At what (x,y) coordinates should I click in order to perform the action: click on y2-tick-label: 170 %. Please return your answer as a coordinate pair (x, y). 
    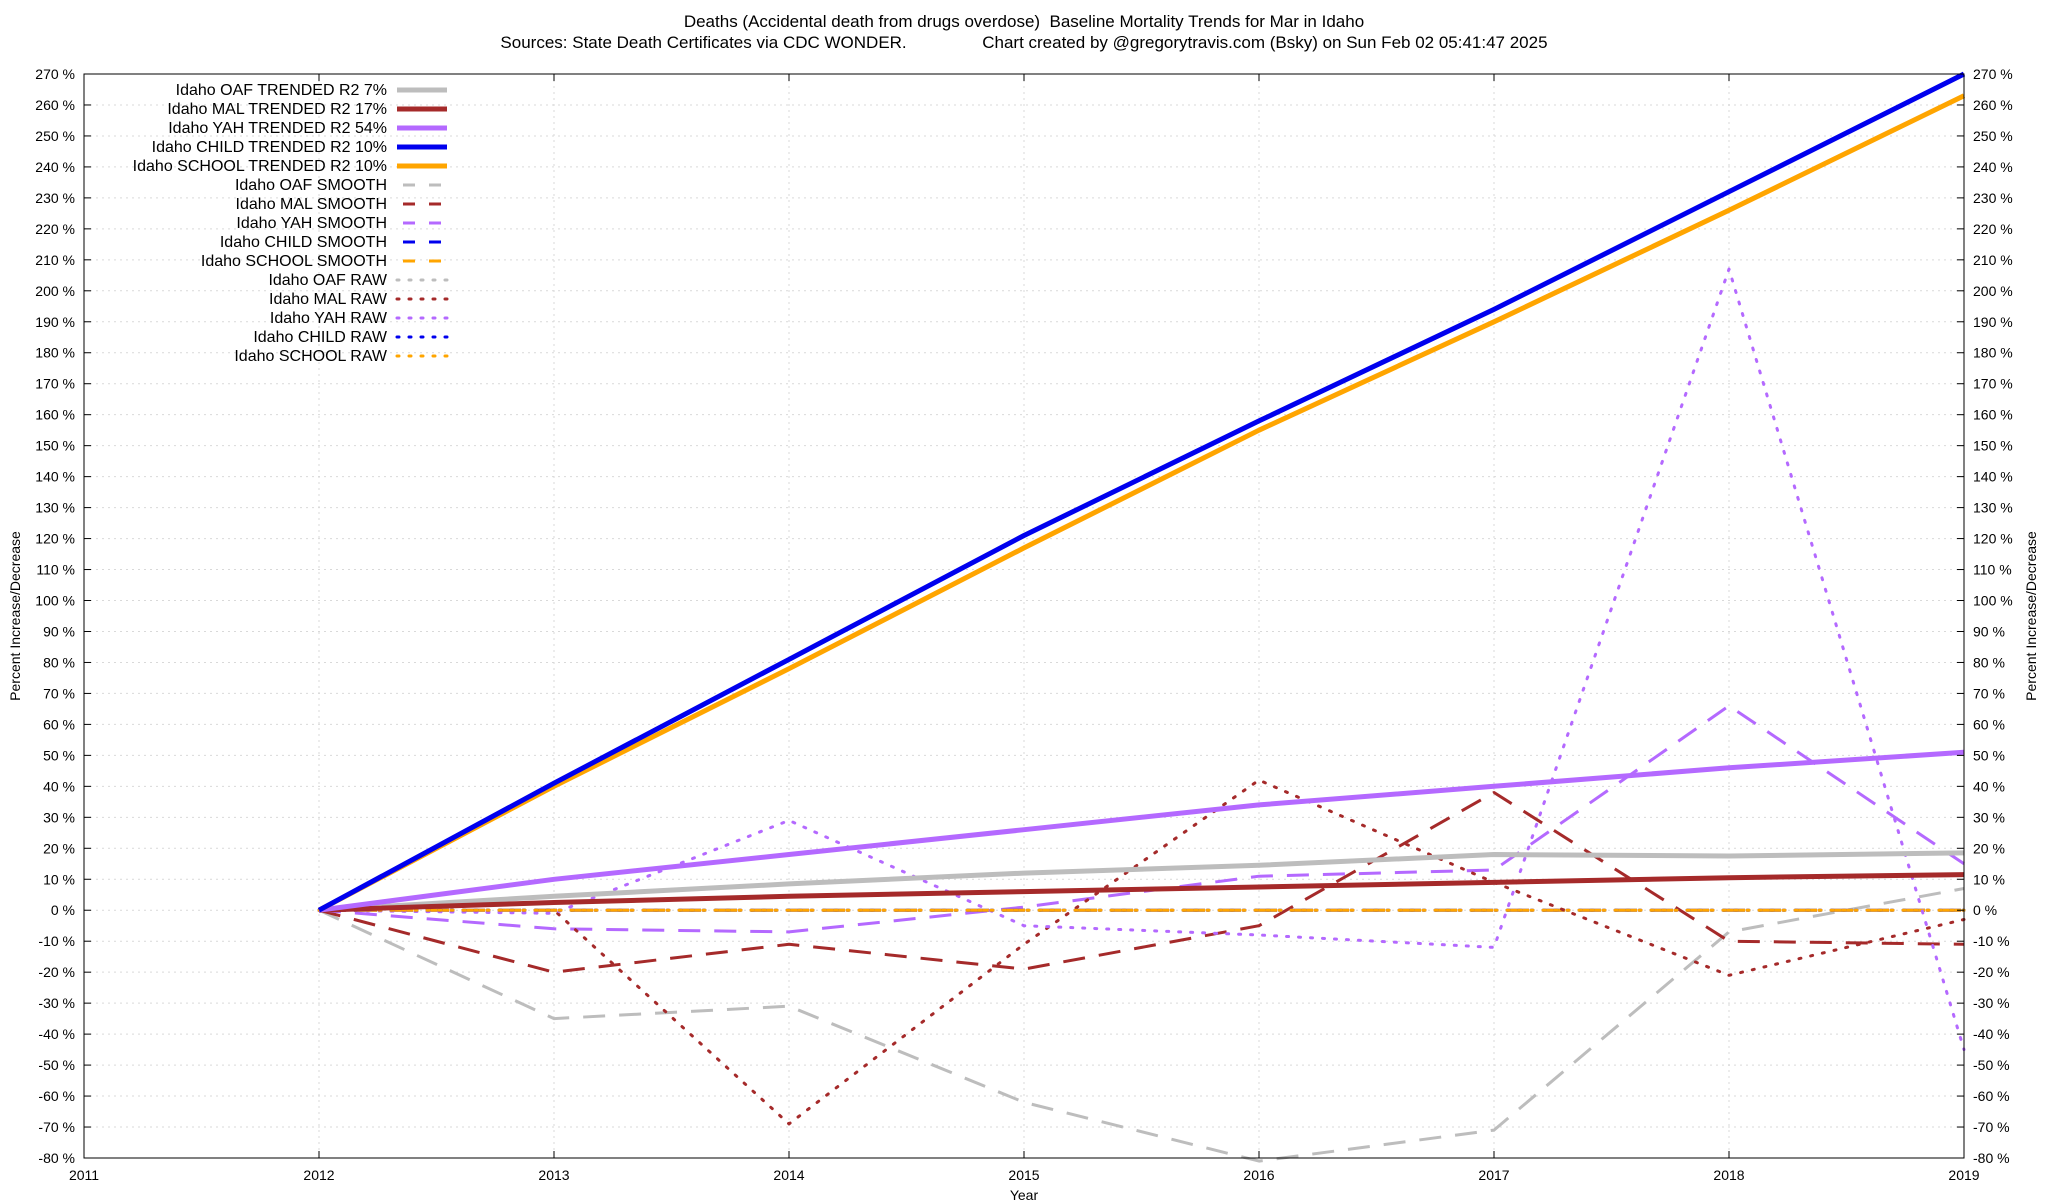
    Looking at the image, I should click on (1993, 384).